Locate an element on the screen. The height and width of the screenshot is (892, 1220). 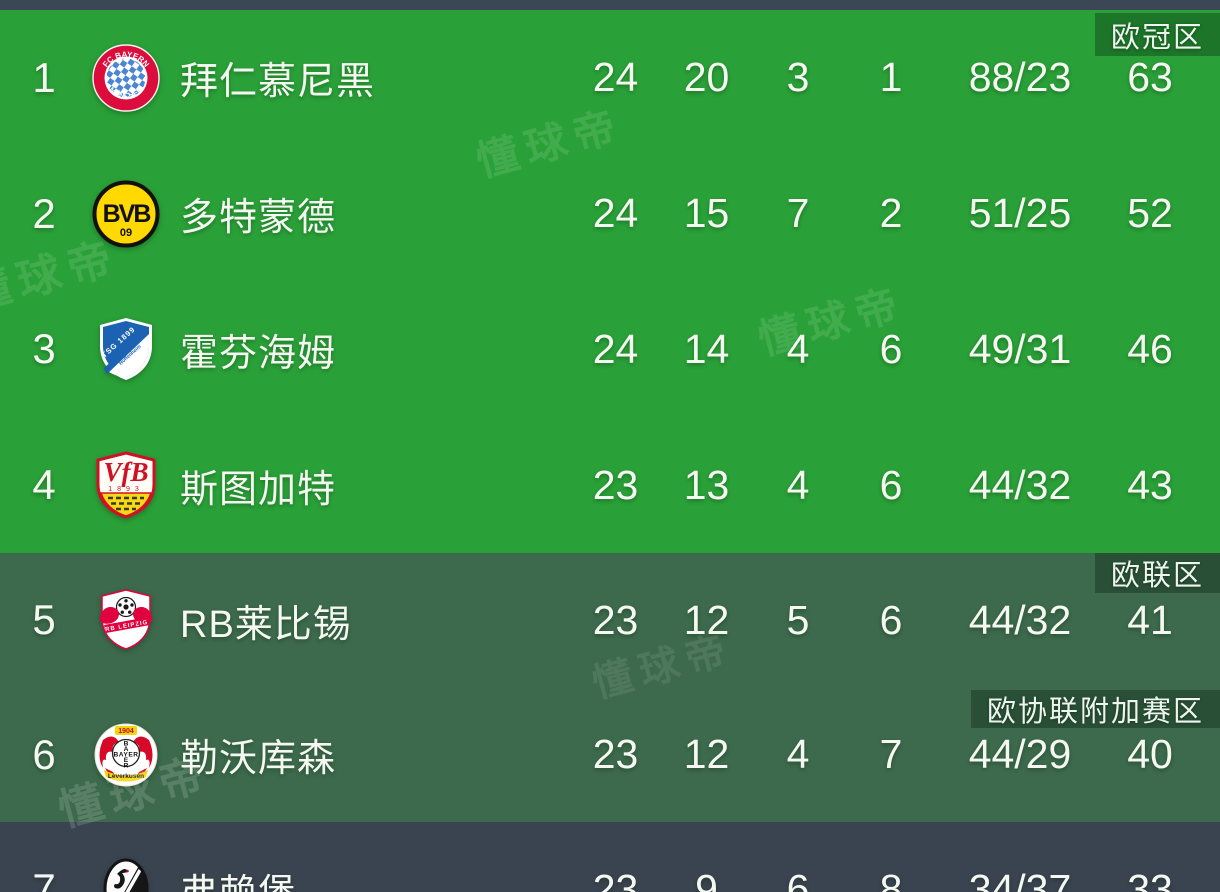
svg-text: MÜNCHEN is located at coordinates (126, 92).